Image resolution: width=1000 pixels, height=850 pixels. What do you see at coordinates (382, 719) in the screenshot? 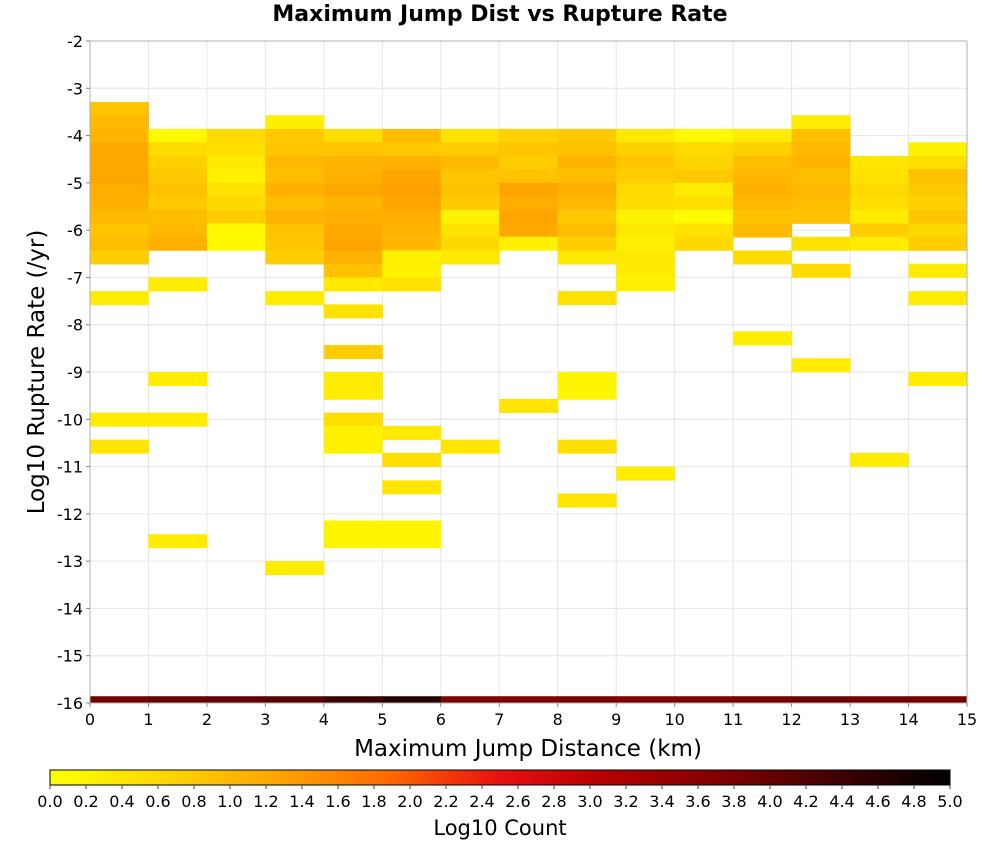
I see `x-tick-label: 5` at bounding box center [382, 719].